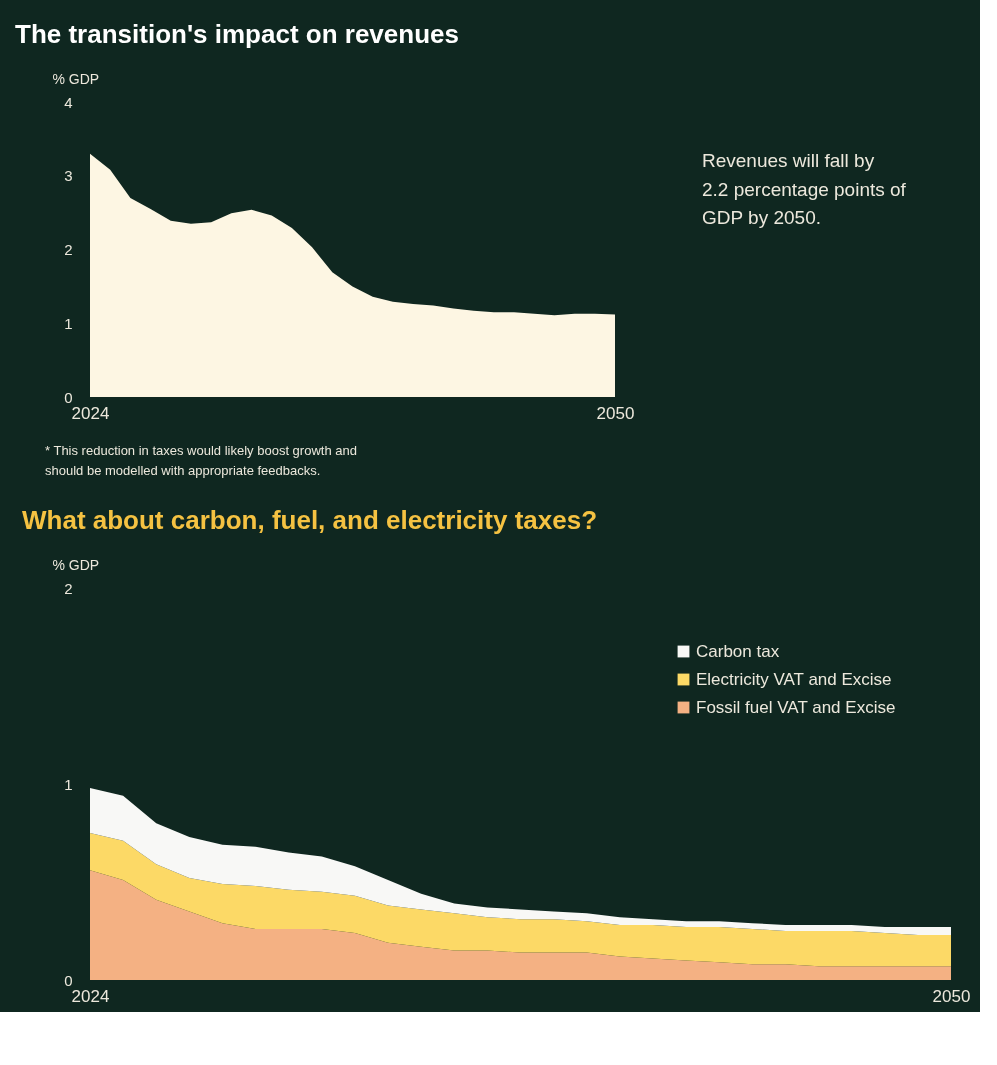  Describe the element at coordinates (796, 707) in the screenshot. I see `legend-label: Fossil fuel VAT and Excise` at that location.